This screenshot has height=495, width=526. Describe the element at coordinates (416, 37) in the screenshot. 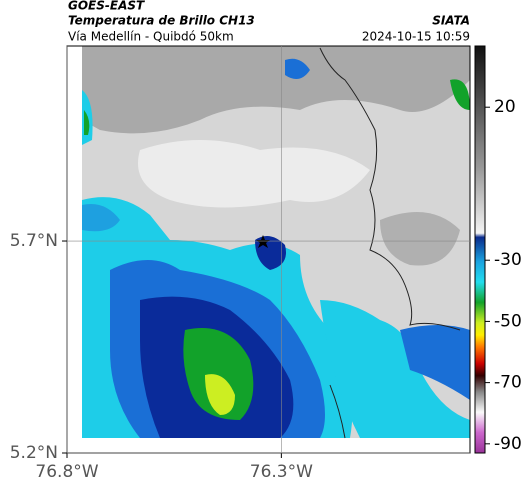

I see `timestamp: 2024-10-15 10:59` at that location.